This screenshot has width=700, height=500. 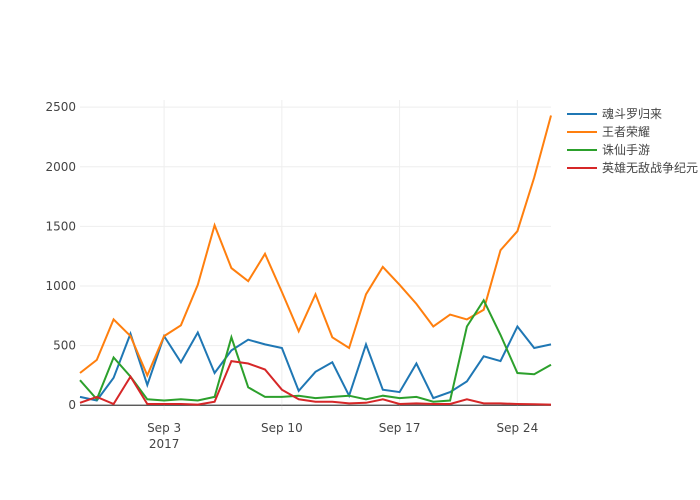 What do you see at coordinates (60, 286) in the screenshot?
I see `y-tick-label: 1000` at bounding box center [60, 286].